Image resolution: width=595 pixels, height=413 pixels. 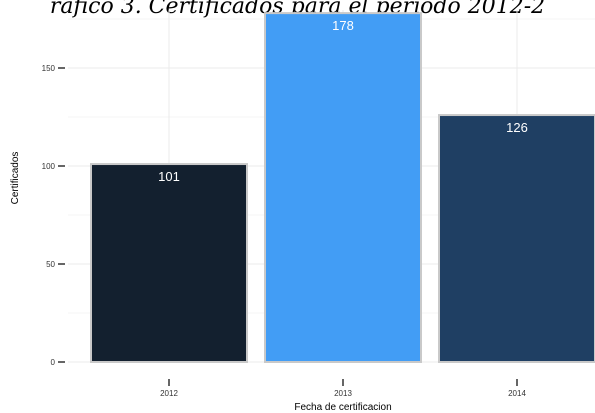 I want to click on x-axis-title: Fecha de certificacion, so click(x=342, y=407).